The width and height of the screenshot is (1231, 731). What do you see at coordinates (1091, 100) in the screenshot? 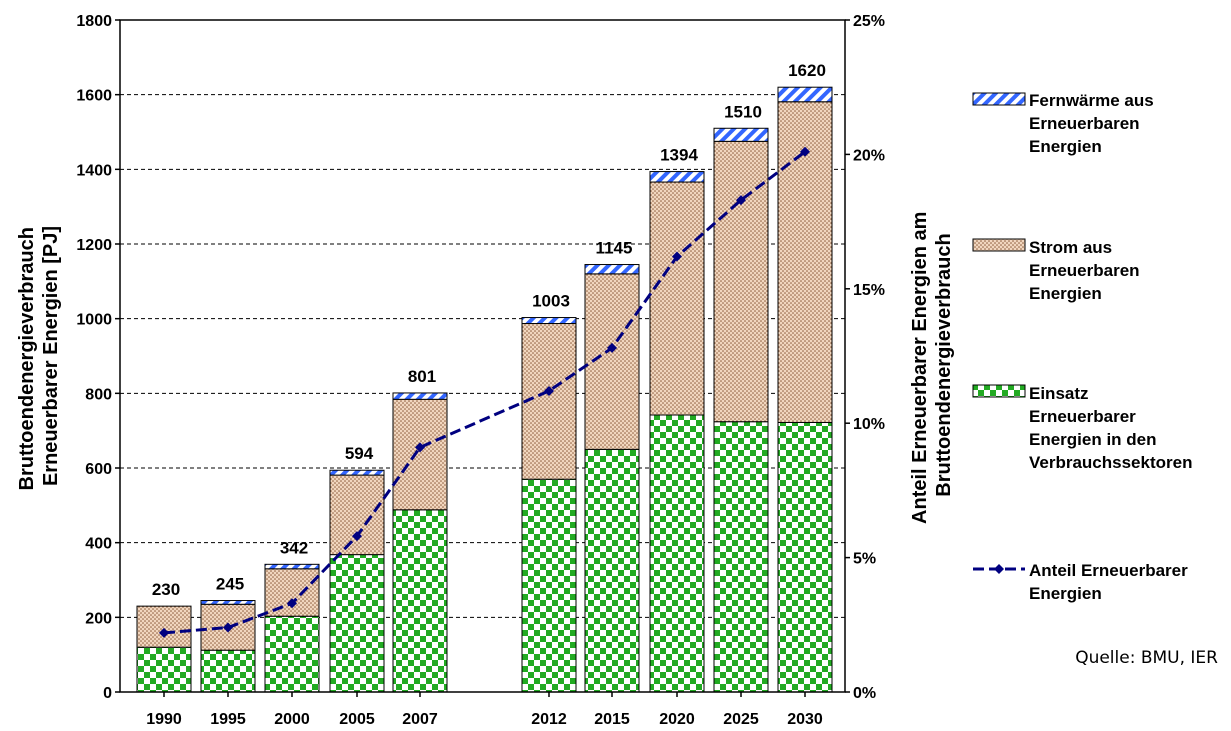
I see `legend-label-line: Fernwärme aus` at bounding box center [1091, 100].